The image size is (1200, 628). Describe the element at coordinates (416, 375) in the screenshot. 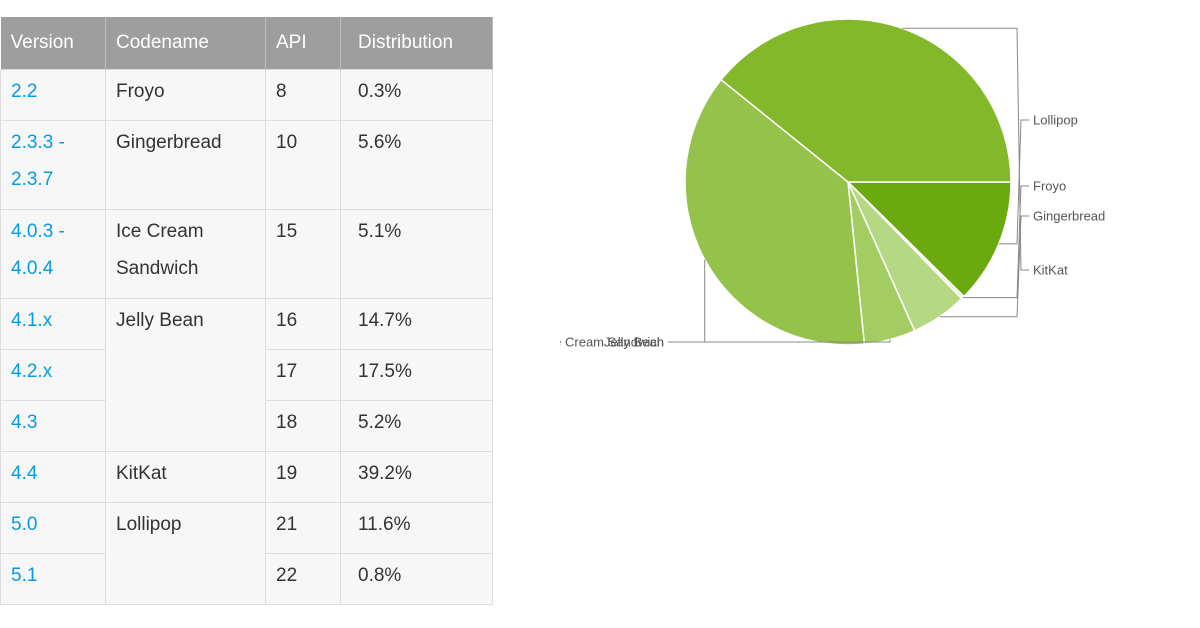

I see `distribution-cell: 17.5%` at that location.